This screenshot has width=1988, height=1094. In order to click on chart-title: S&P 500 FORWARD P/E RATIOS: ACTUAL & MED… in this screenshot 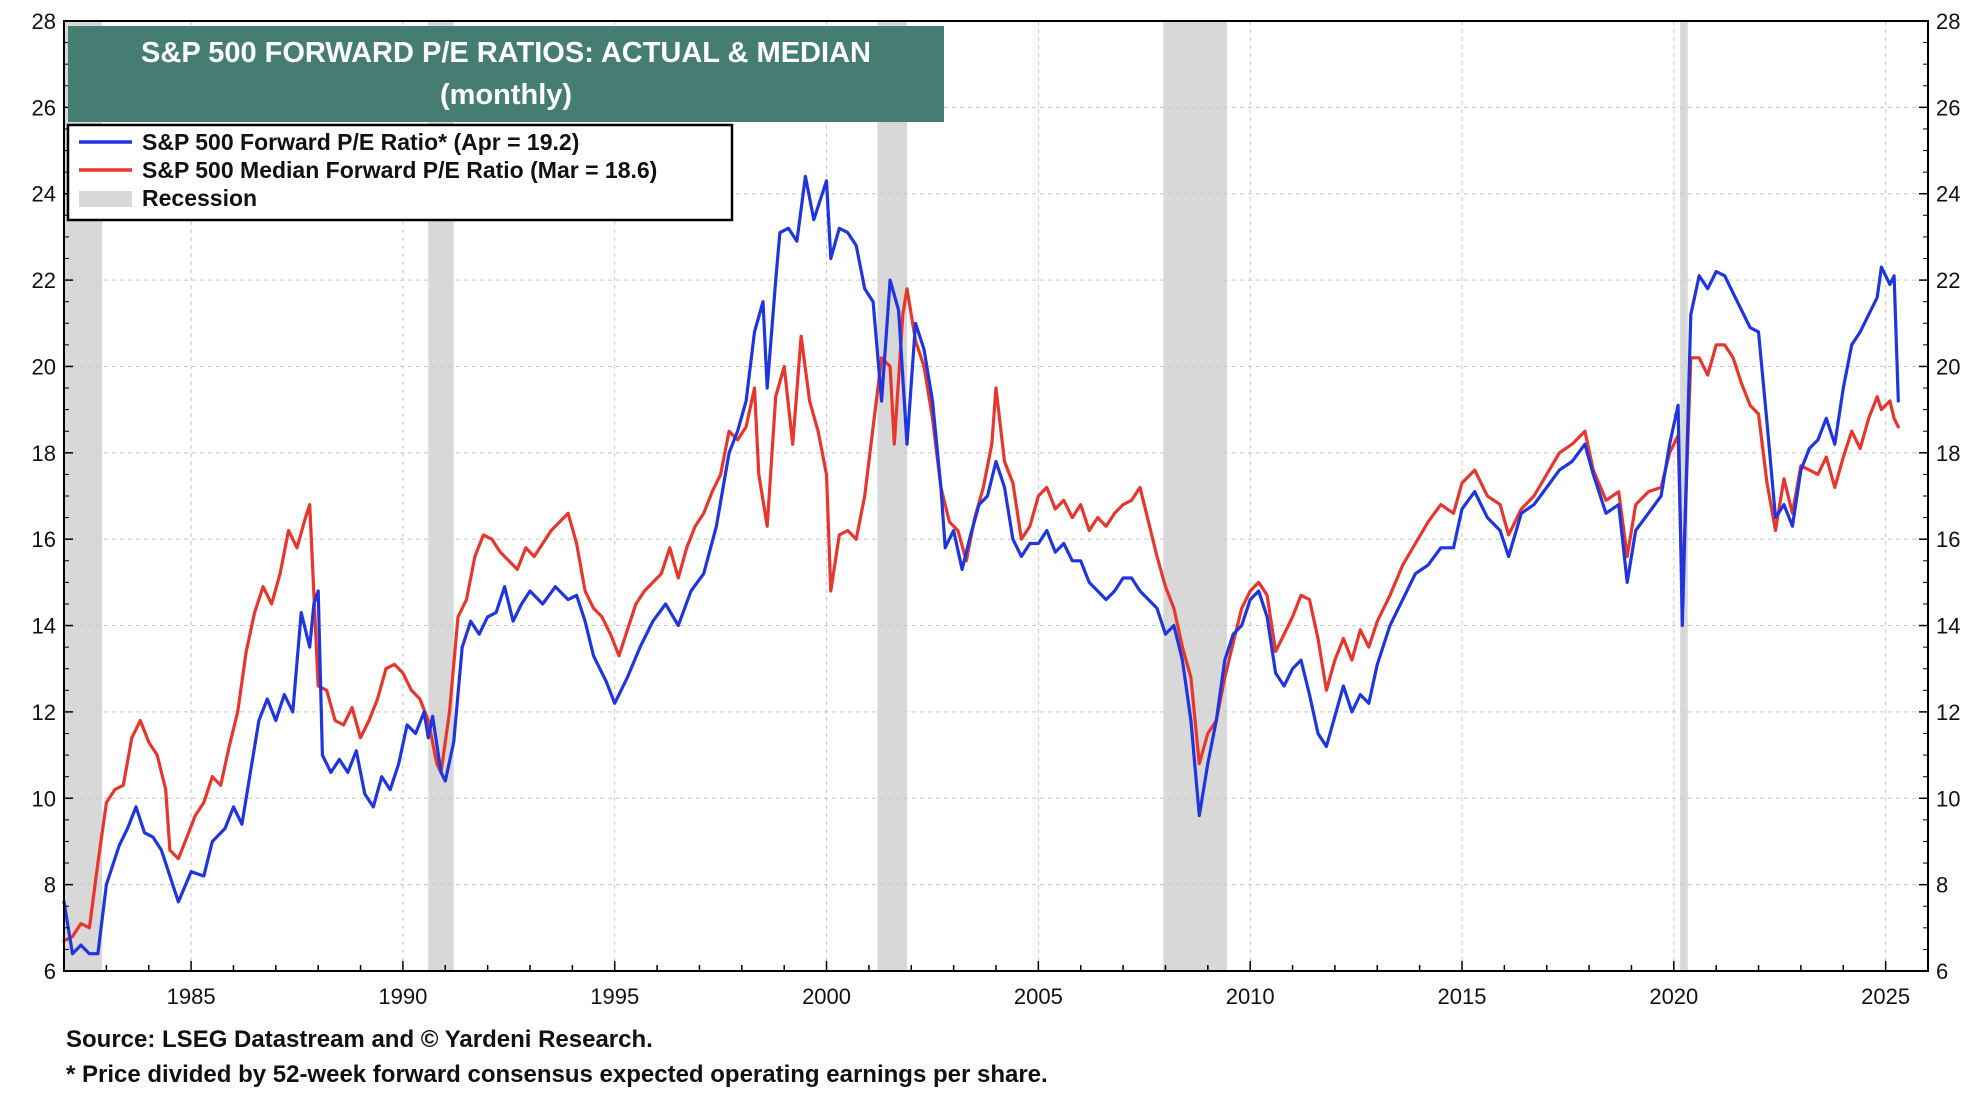, I will do `click(506, 53)`.